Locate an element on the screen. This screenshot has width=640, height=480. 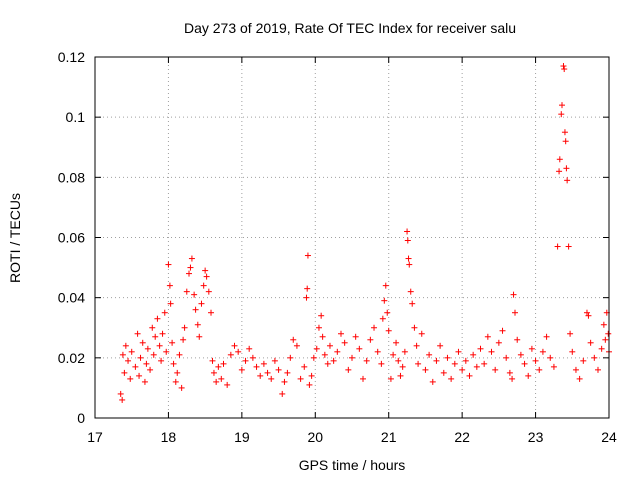
y-tick-label: 0.02 is located at coordinates (71, 358).